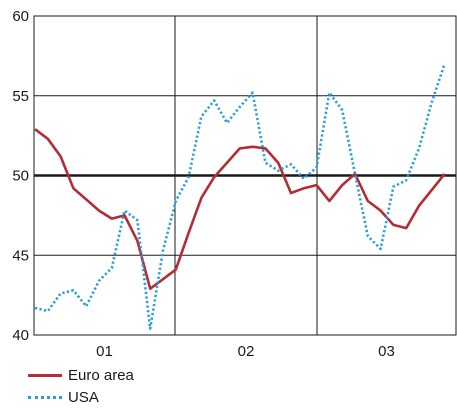 This screenshot has height=408, width=457. What do you see at coordinates (45, 397) in the screenshot?
I see `legend-swatch-usa` at bounding box center [45, 397].